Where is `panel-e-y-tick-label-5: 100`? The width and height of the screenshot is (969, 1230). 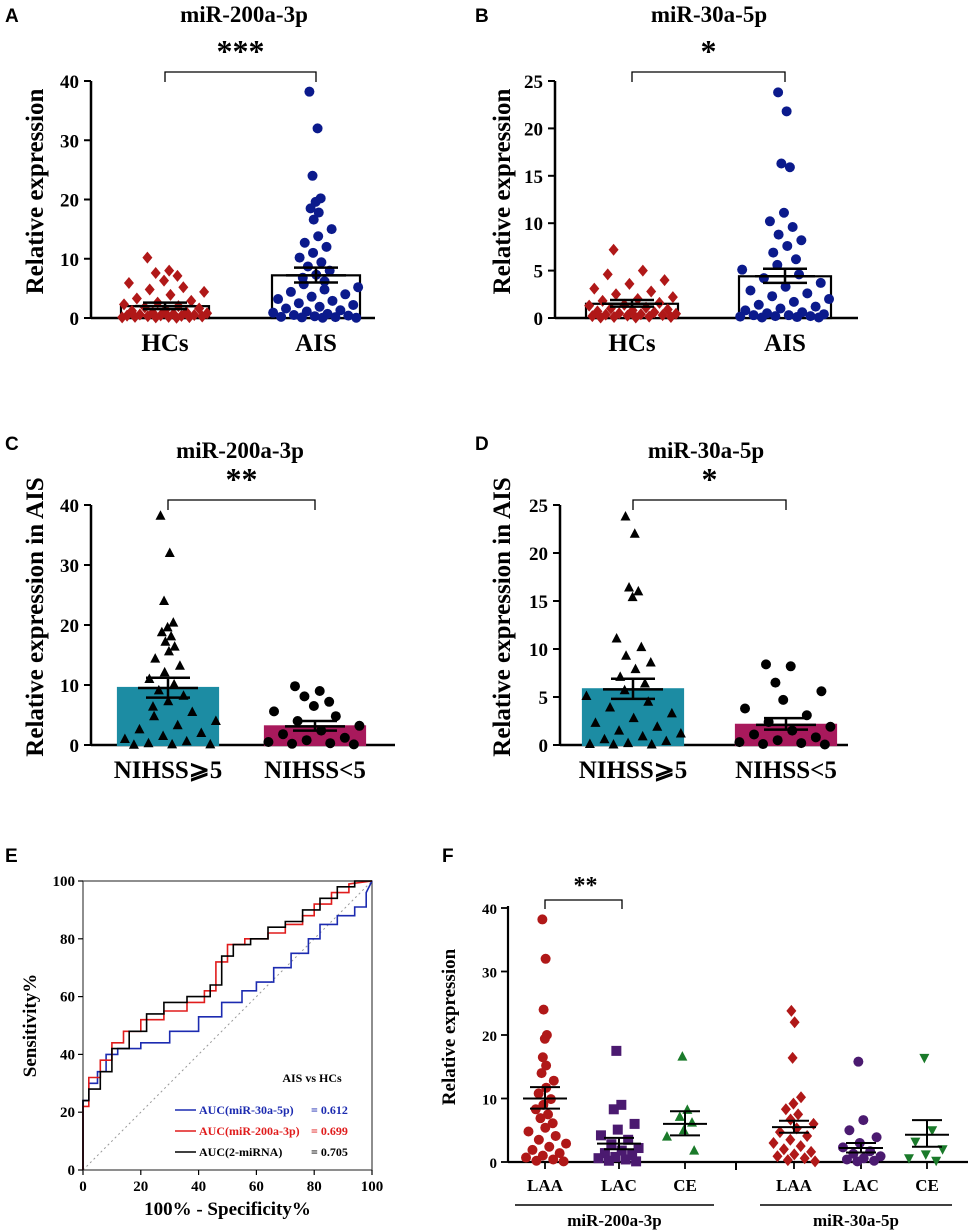 panel-e-y-tick-label-5: 100 is located at coordinates (64, 882).